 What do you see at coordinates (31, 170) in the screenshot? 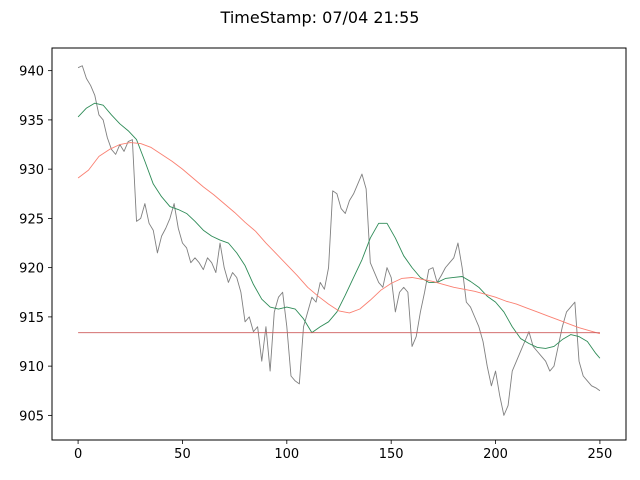
I see `y-tick-label: 930` at bounding box center [31, 170].